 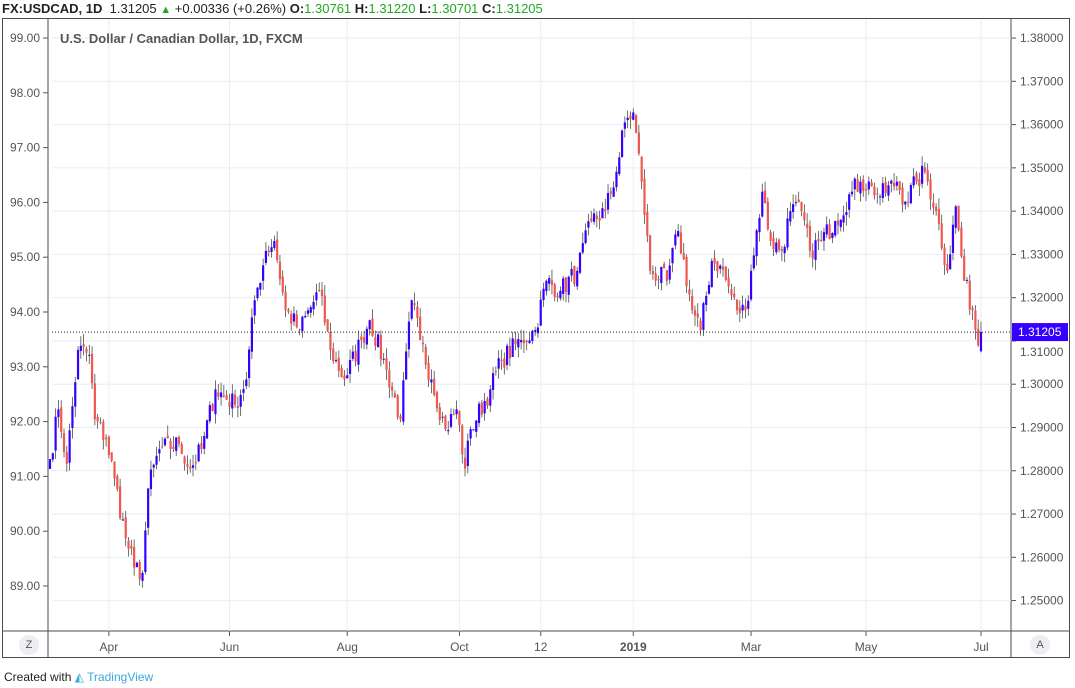 I want to click on right-axis-label: 1.36000, so click(x=1042, y=125).